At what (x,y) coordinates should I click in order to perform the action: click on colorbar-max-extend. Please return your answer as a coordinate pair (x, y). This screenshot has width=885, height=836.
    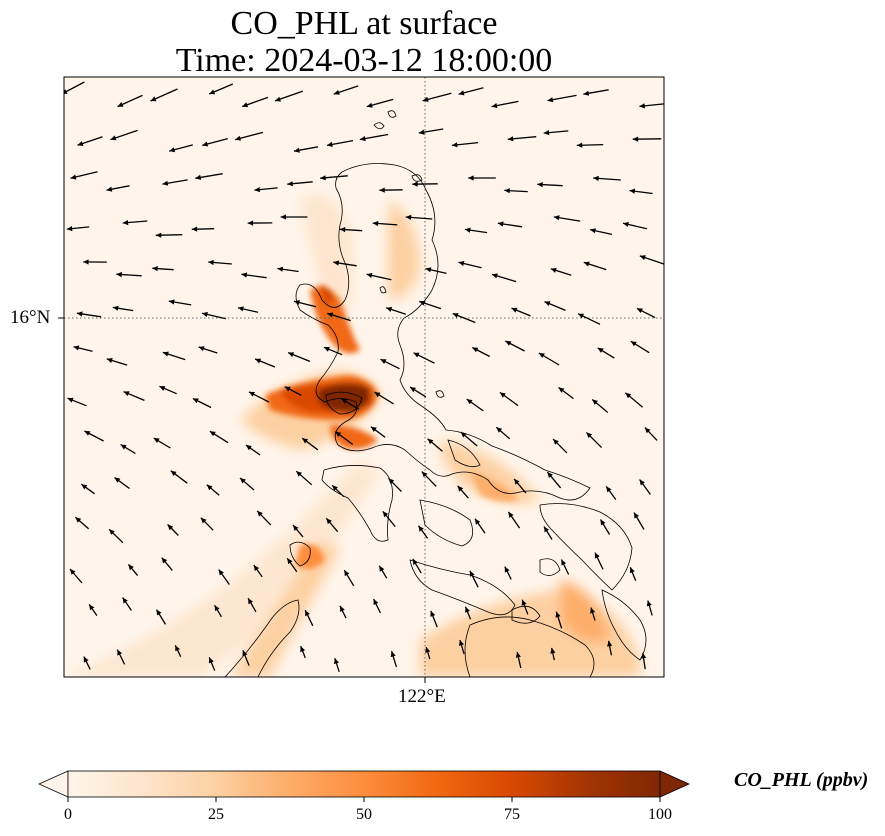
    Looking at the image, I should click on (674, 784).